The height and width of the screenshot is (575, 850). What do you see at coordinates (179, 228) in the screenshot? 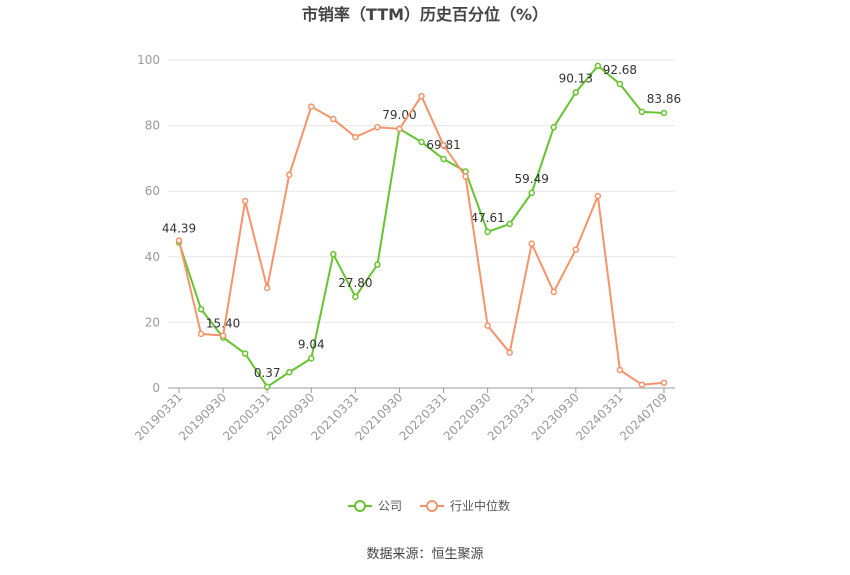
I see `data-label: 44.39` at bounding box center [179, 228].